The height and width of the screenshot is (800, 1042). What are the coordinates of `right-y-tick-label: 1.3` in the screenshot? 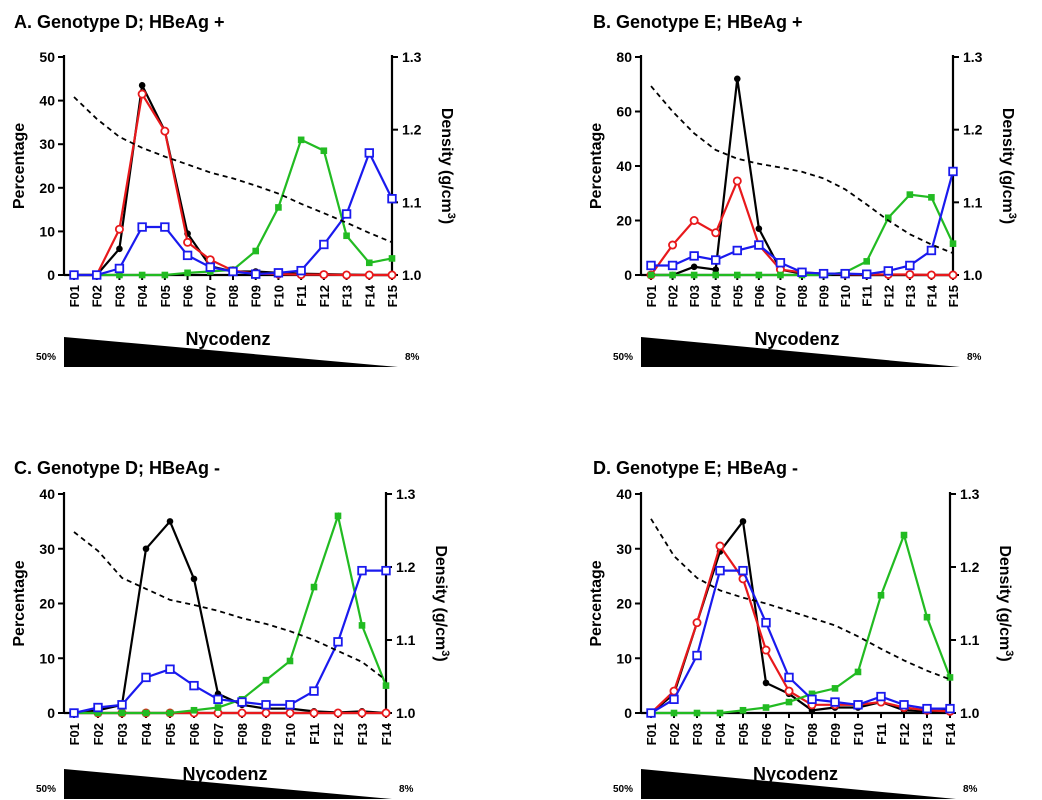 It's located at (970, 494).